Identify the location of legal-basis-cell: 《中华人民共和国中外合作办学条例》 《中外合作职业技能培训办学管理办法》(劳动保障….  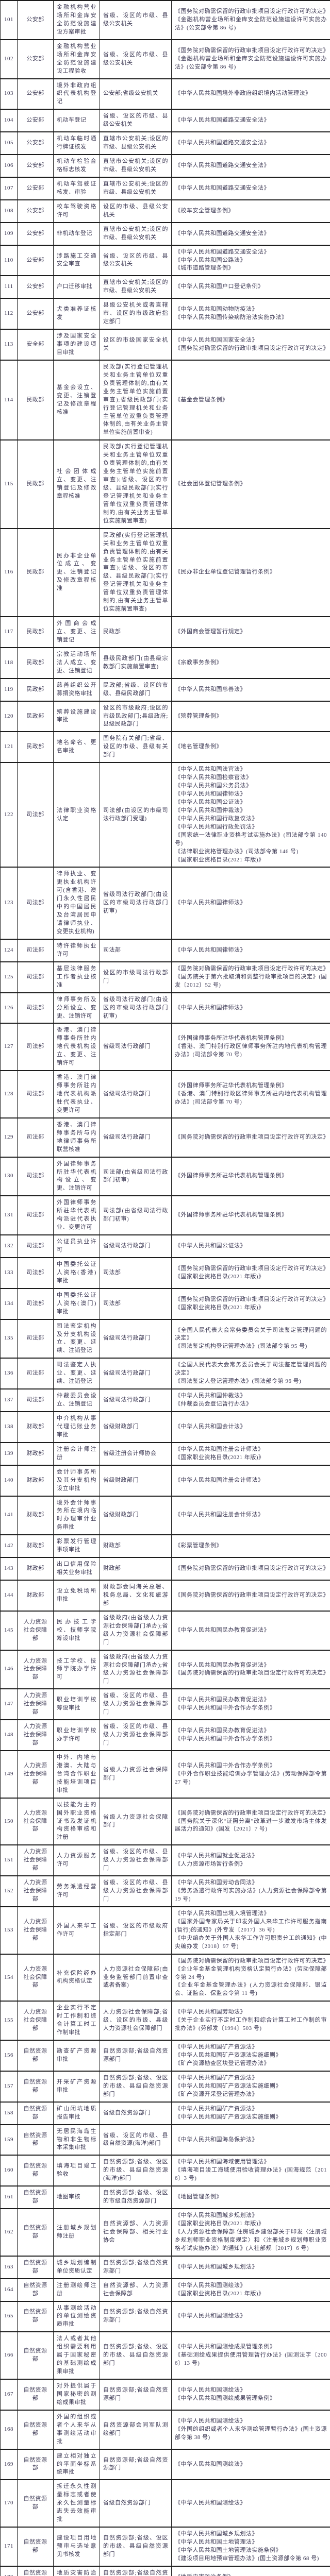
(250, 1774).